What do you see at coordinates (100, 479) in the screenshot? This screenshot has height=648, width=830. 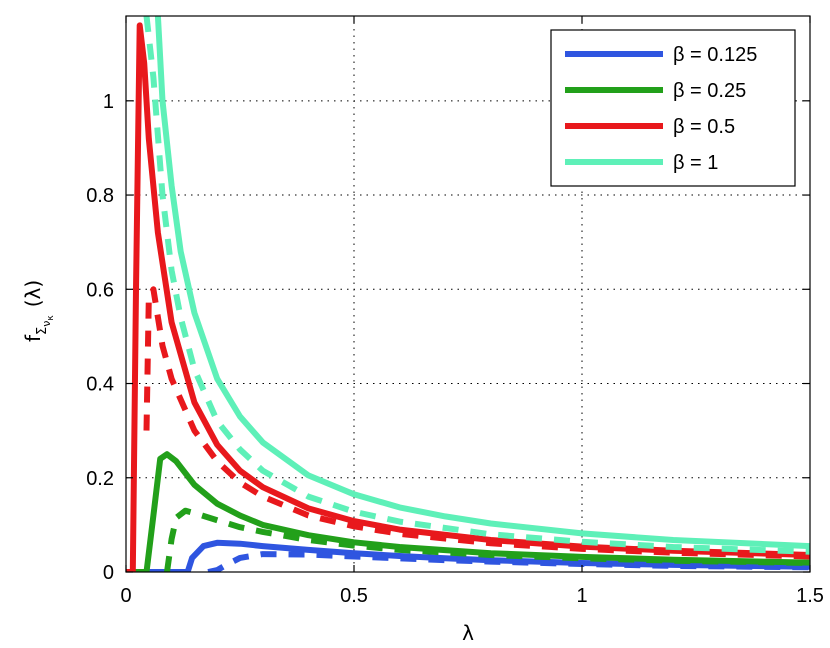 I see `y-tick-label: 0.2` at bounding box center [100, 479].